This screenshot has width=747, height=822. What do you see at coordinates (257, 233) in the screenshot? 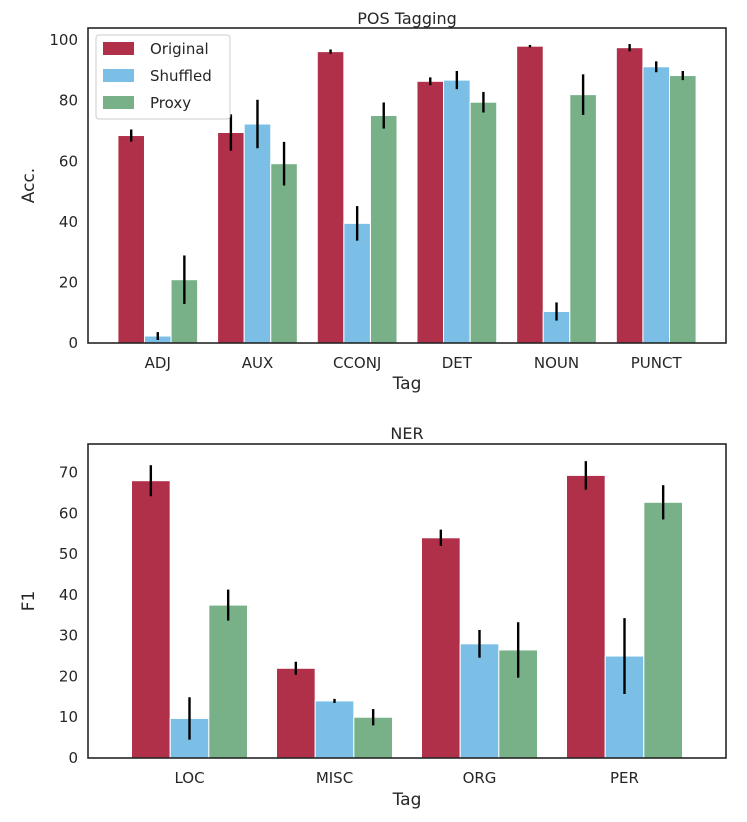
I see `pos-bar-shuffled-aux` at bounding box center [257, 233].